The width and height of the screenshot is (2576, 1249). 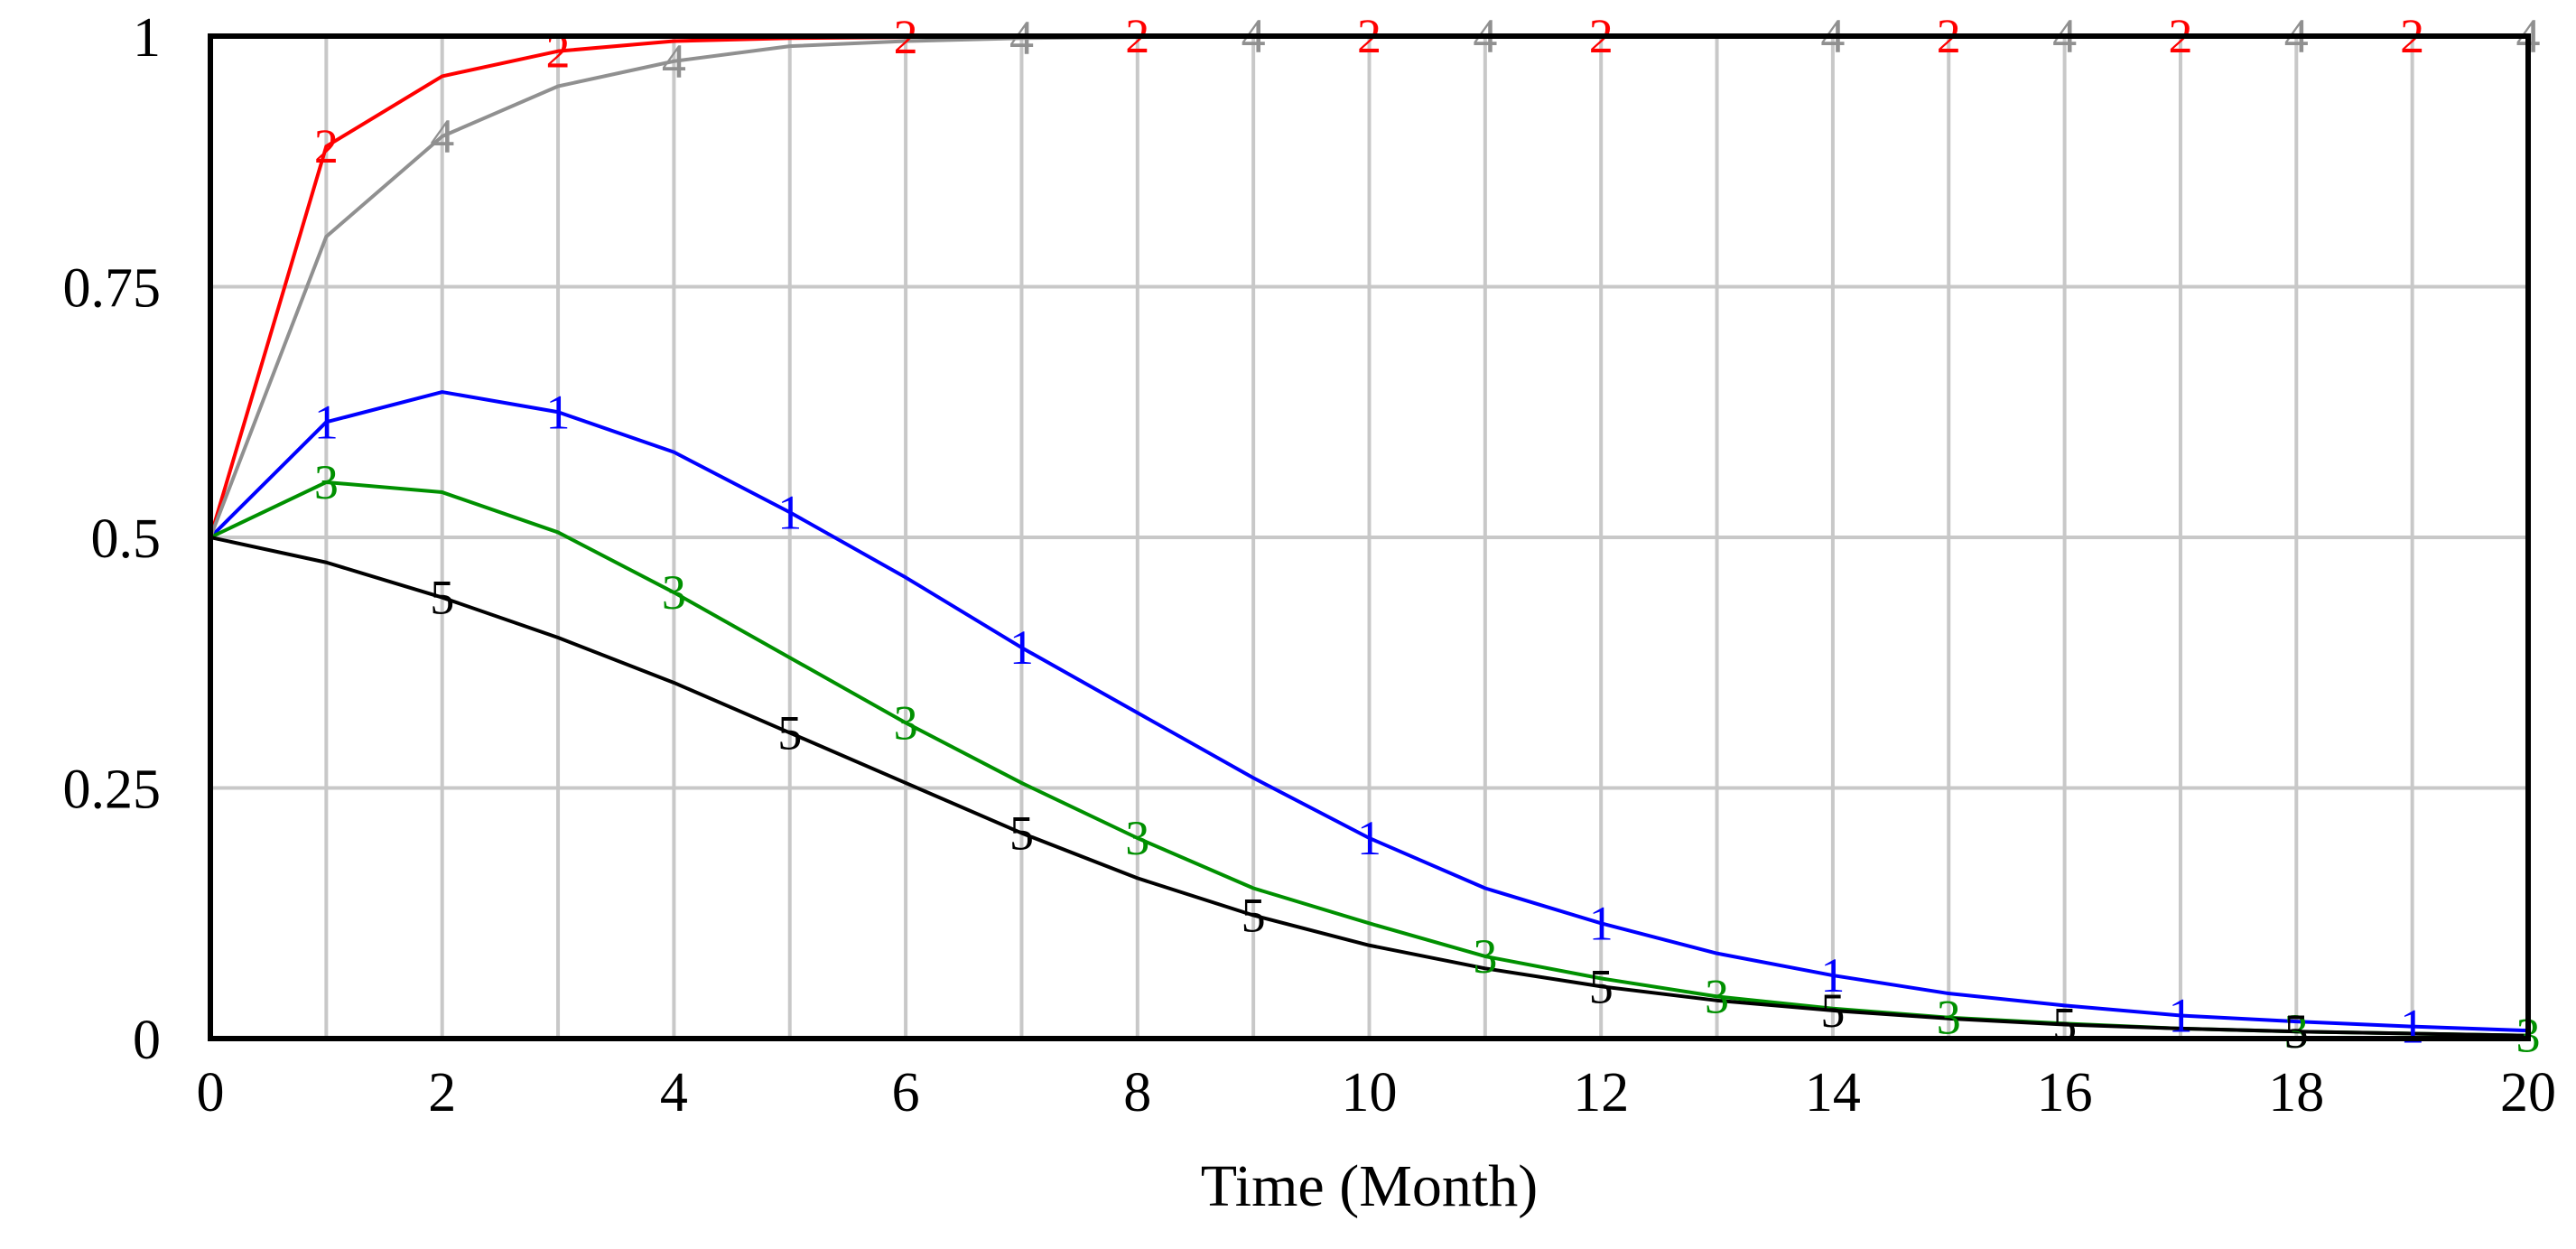 What do you see at coordinates (112, 289) in the screenshot?
I see `y-tick-label: 0.75` at bounding box center [112, 289].